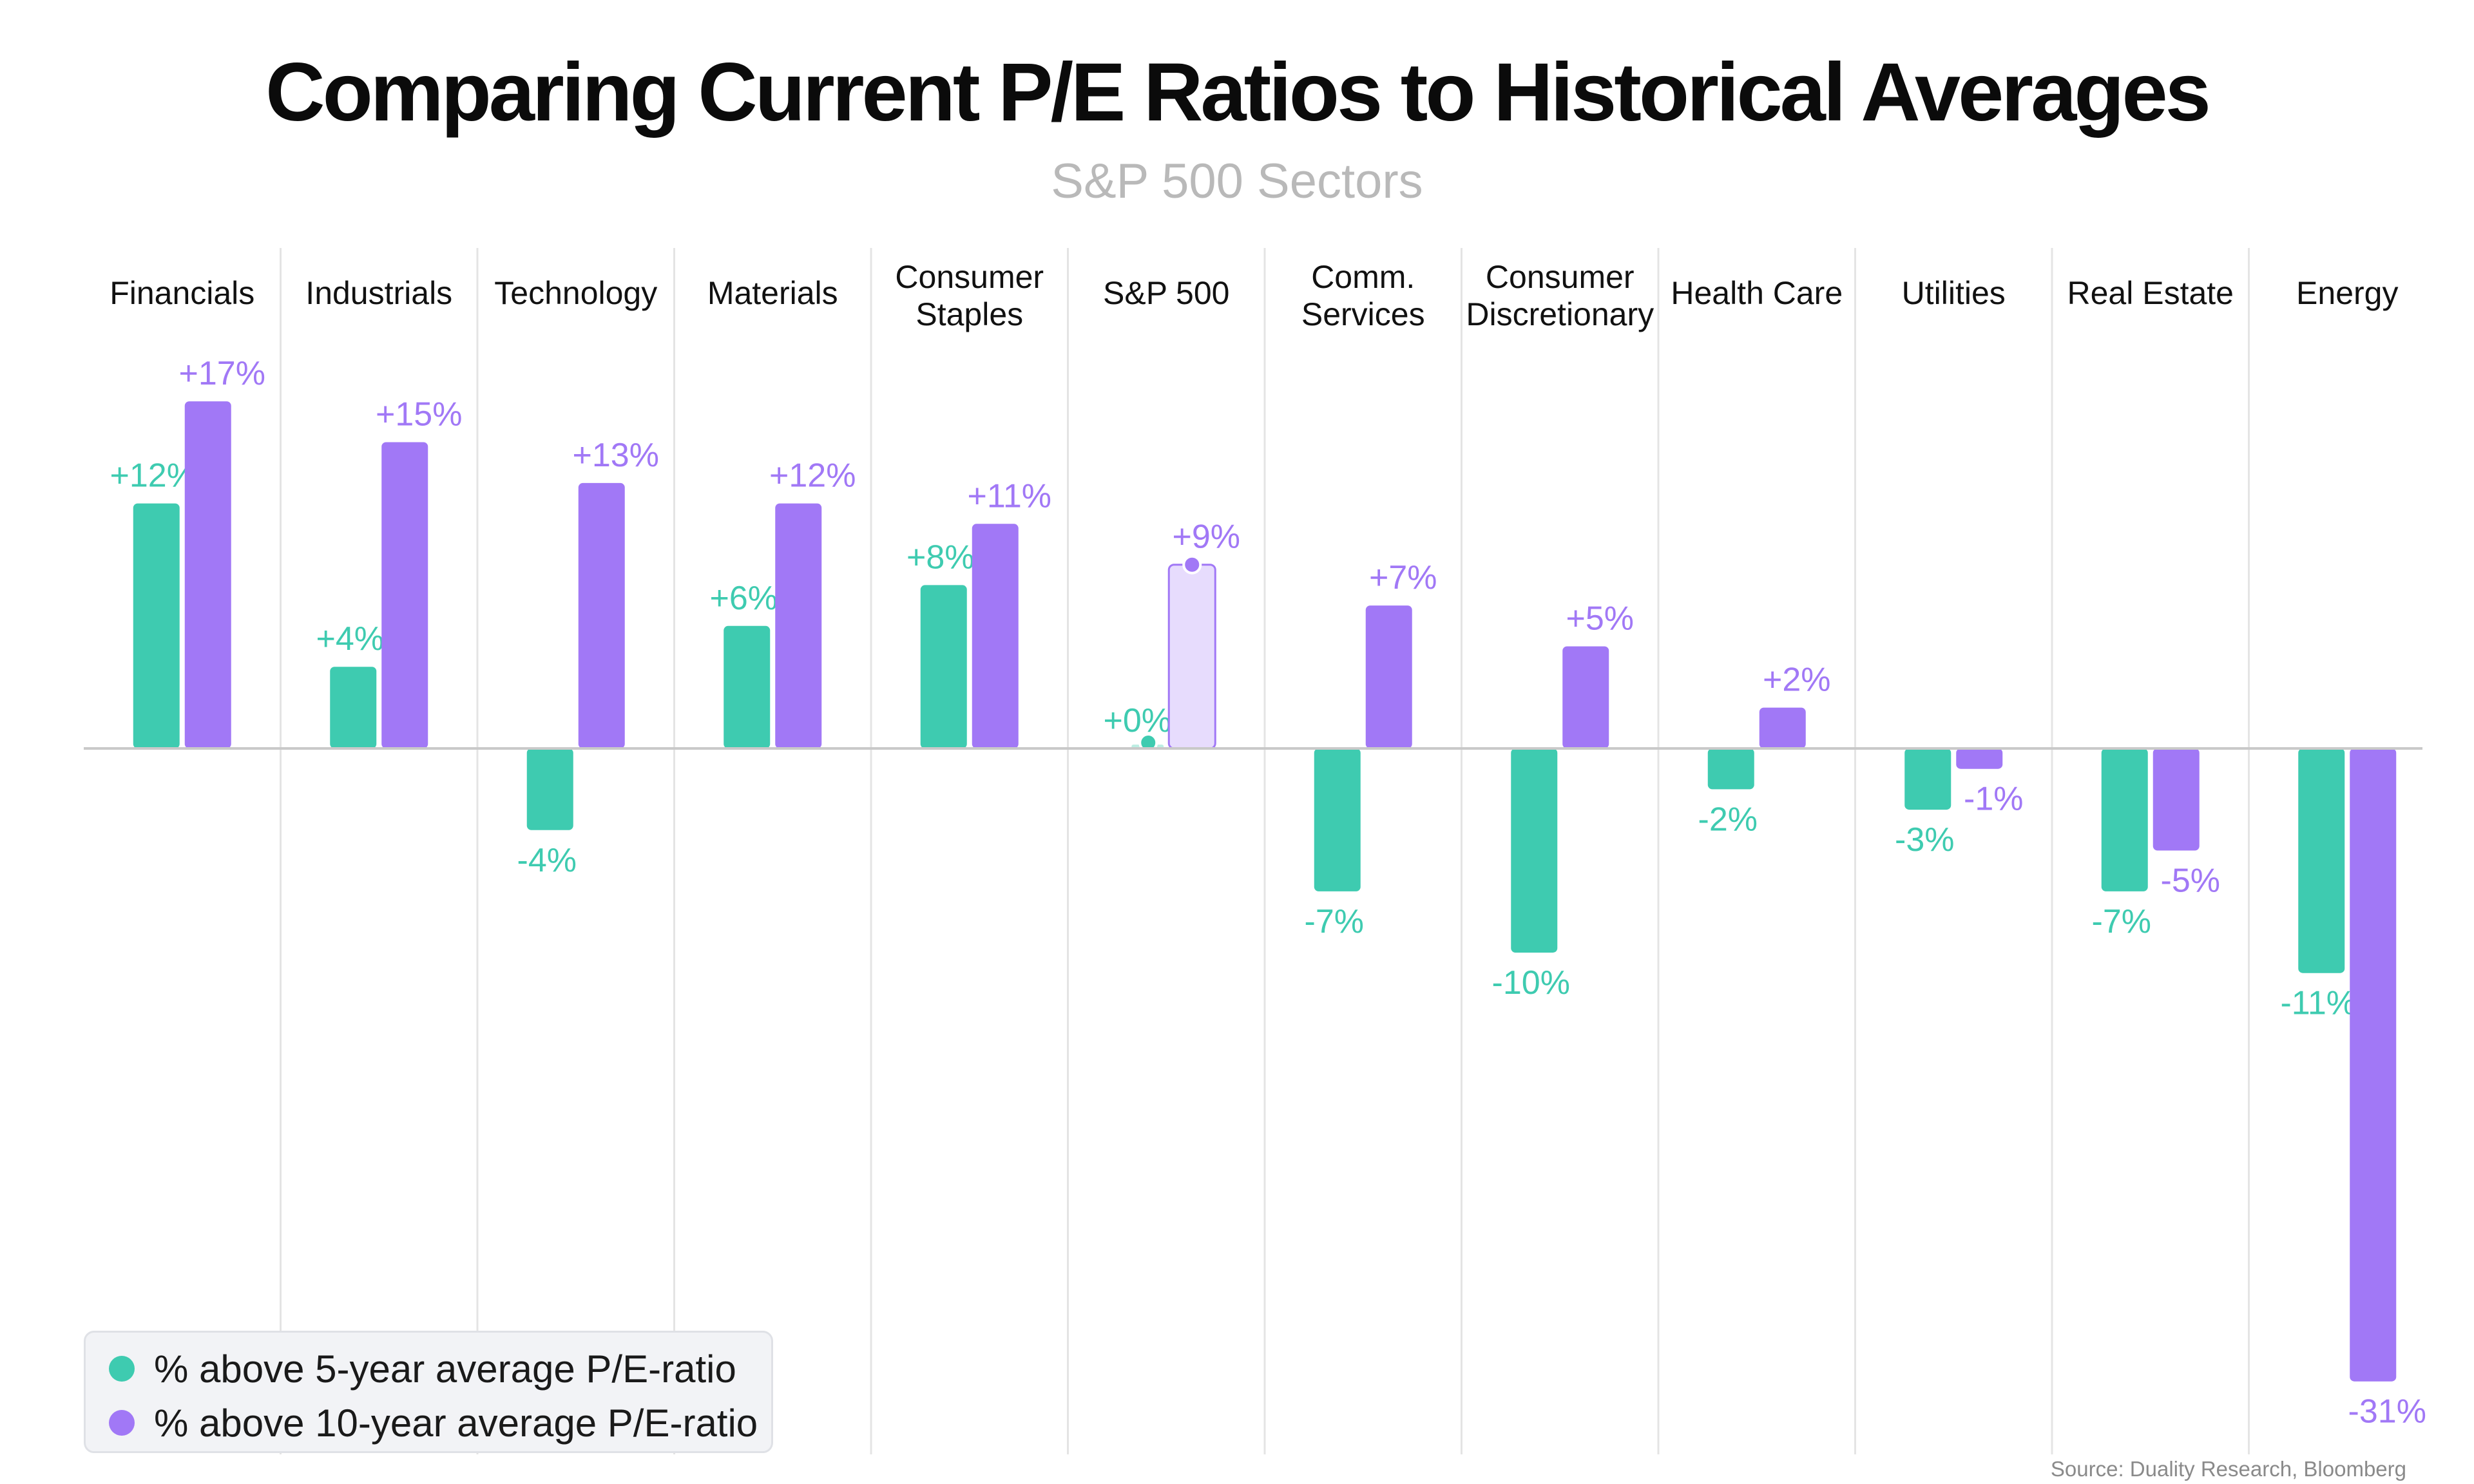 This screenshot has height=1484, width=2474. What do you see at coordinates (1137, 720) in the screenshot?
I see `data-label: +0%` at bounding box center [1137, 720].